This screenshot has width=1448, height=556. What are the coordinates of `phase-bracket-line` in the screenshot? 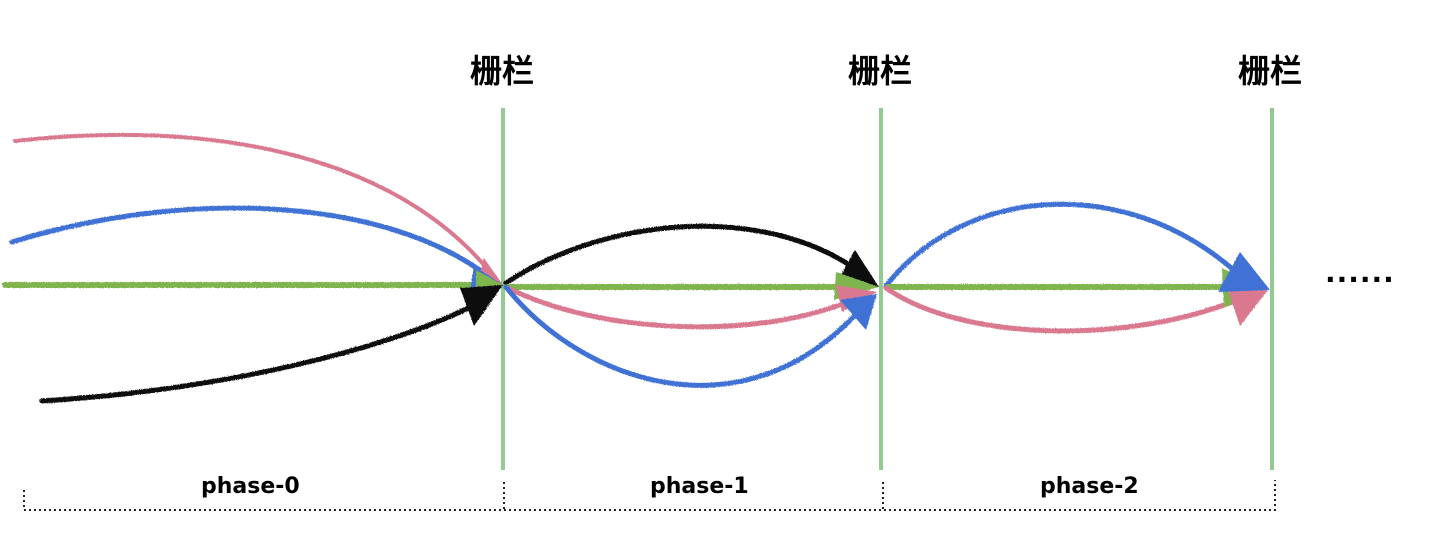 It's located at (649, 495).